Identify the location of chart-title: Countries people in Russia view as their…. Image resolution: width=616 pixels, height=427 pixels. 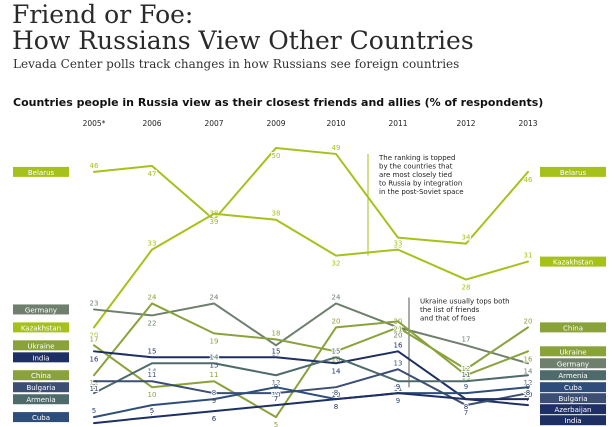
(278, 102).